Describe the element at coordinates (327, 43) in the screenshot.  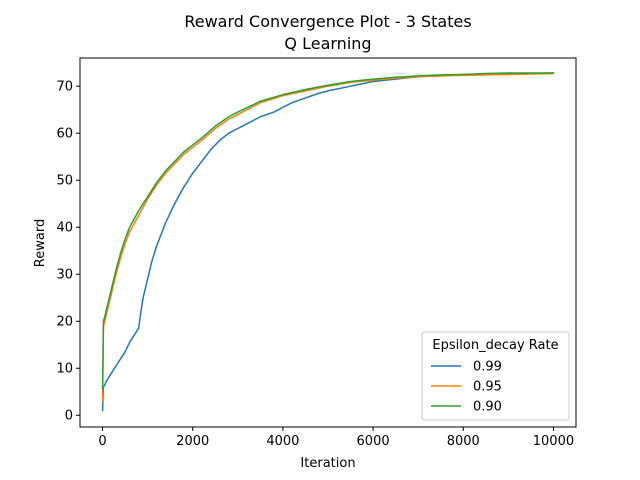
I see `chart-subtitle: Q Learning` at that location.